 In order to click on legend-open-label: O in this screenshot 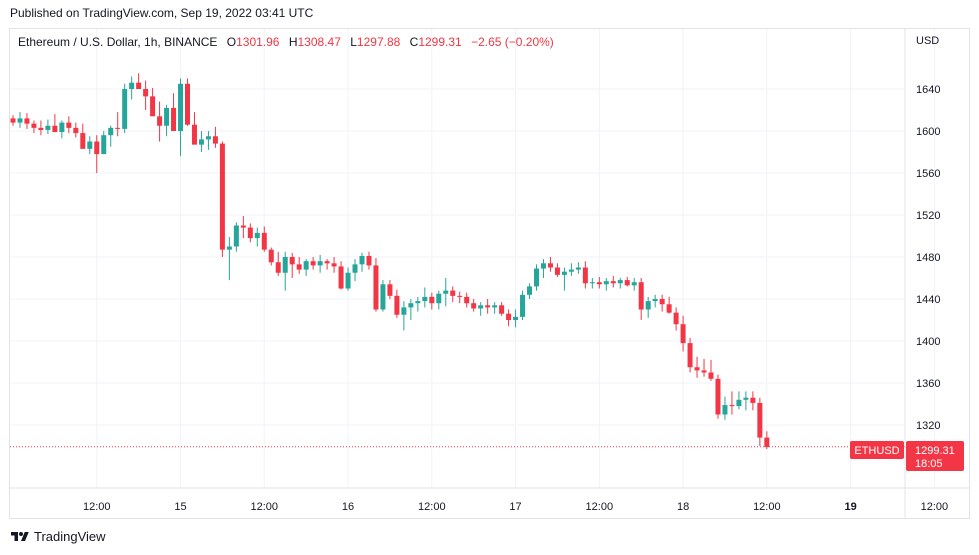, I will do `click(231, 42)`.